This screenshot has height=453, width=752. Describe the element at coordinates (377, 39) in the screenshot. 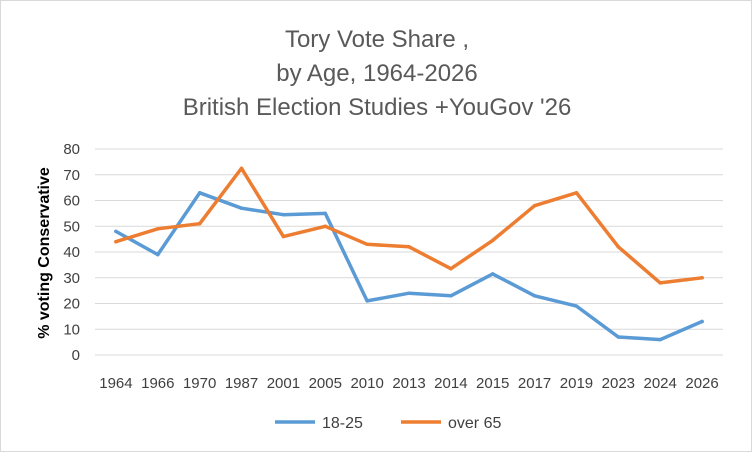

I see `chart-title-line-1: Tory Vote Share ,` at that location.